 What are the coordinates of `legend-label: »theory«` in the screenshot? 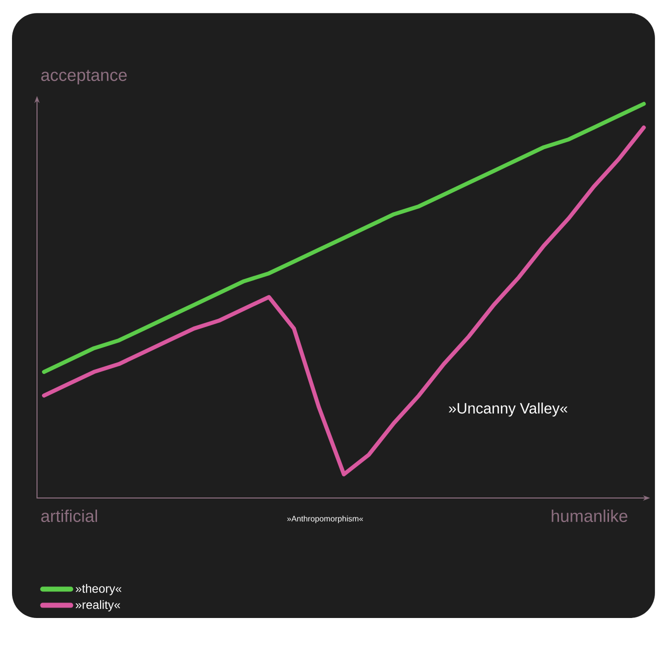 It's located at (99, 590).